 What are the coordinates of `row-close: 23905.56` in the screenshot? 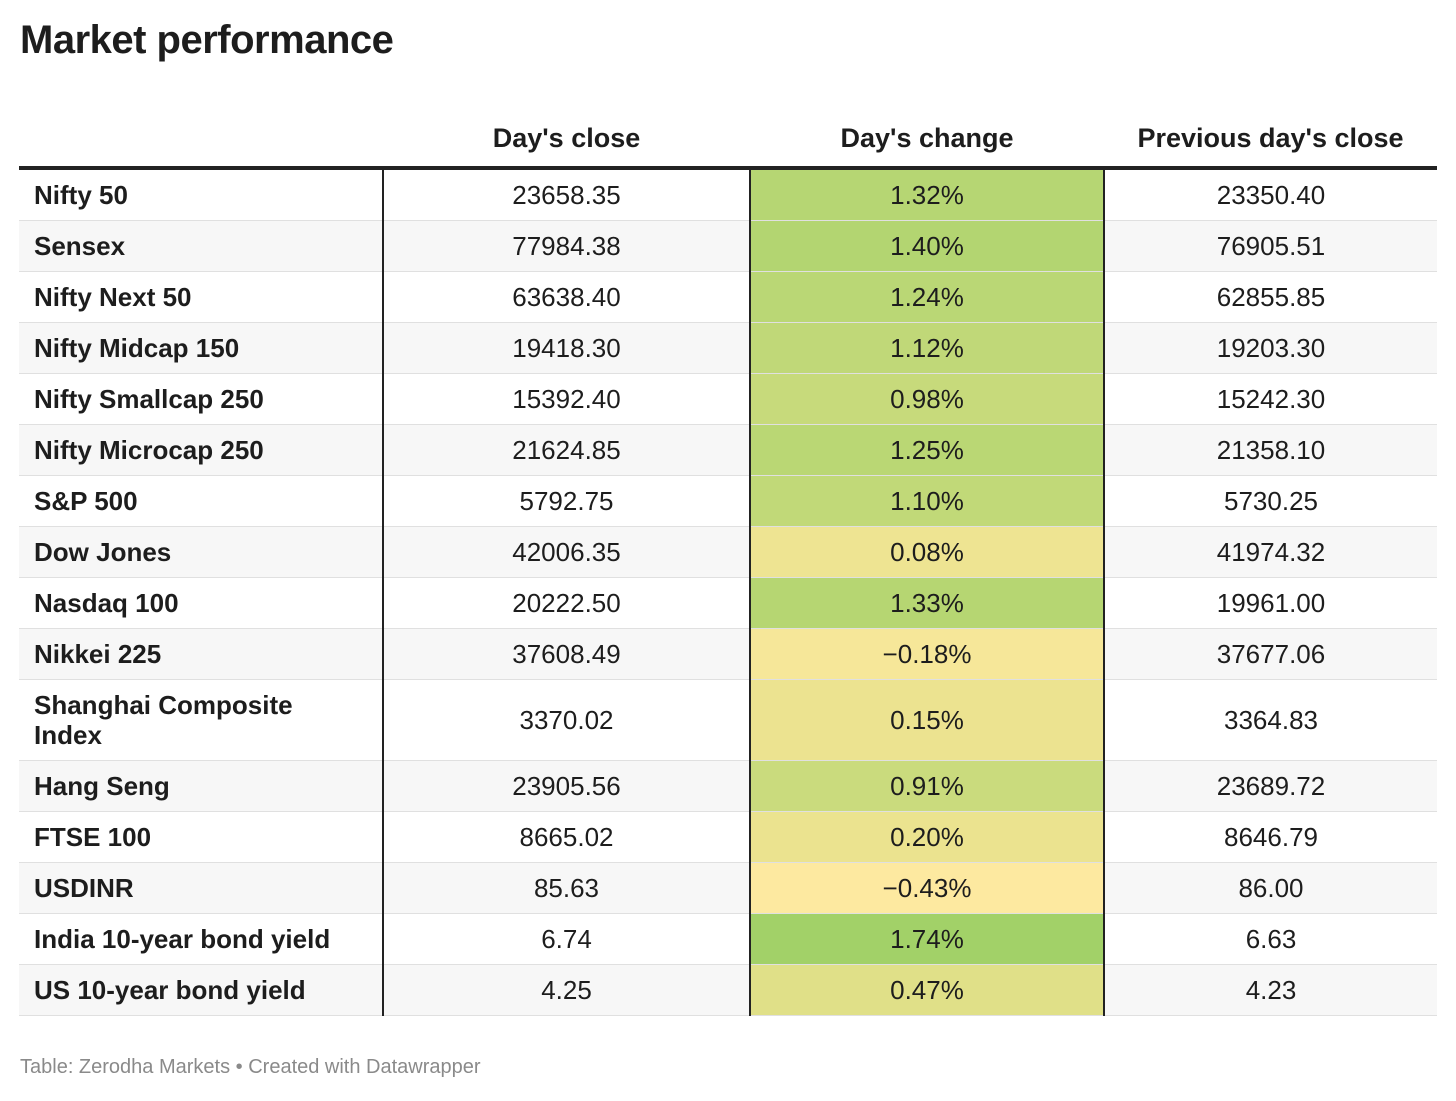 It's located at (566, 786).